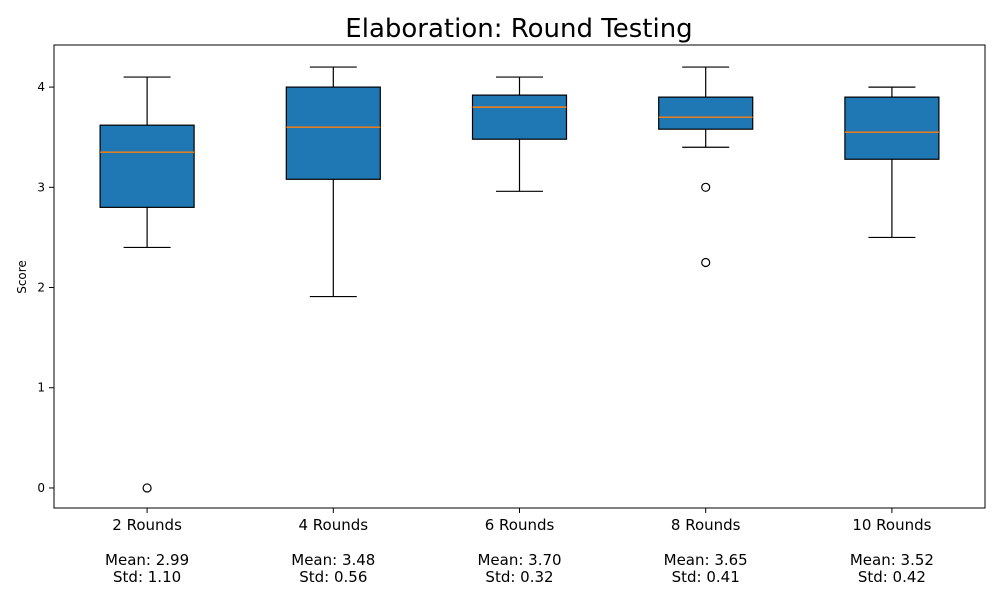  I want to click on mean-label: Mean: 3.65, so click(706, 560).